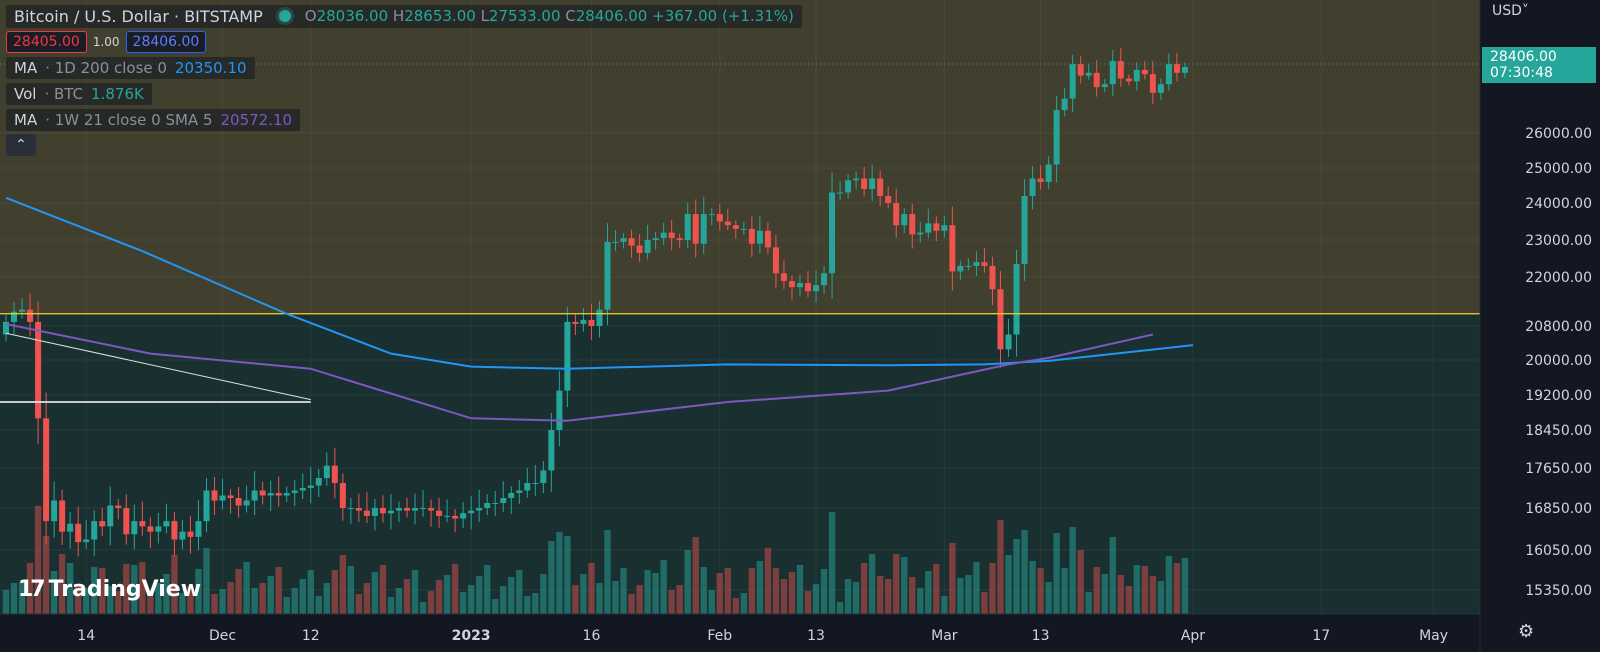 The width and height of the screenshot is (1600, 652). Describe the element at coordinates (1041, 636) in the screenshot. I see `time-tick-label: 13` at that location.